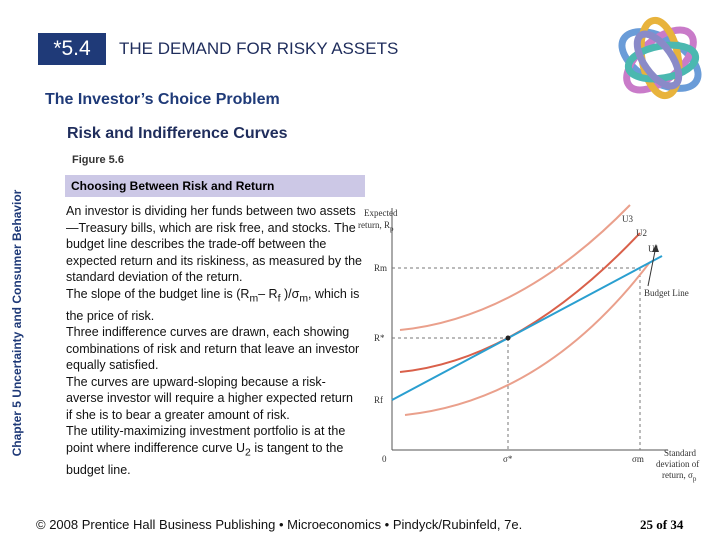 The height and width of the screenshot is (540, 720). I want to click on x-mark: σ*, so click(508, 459).